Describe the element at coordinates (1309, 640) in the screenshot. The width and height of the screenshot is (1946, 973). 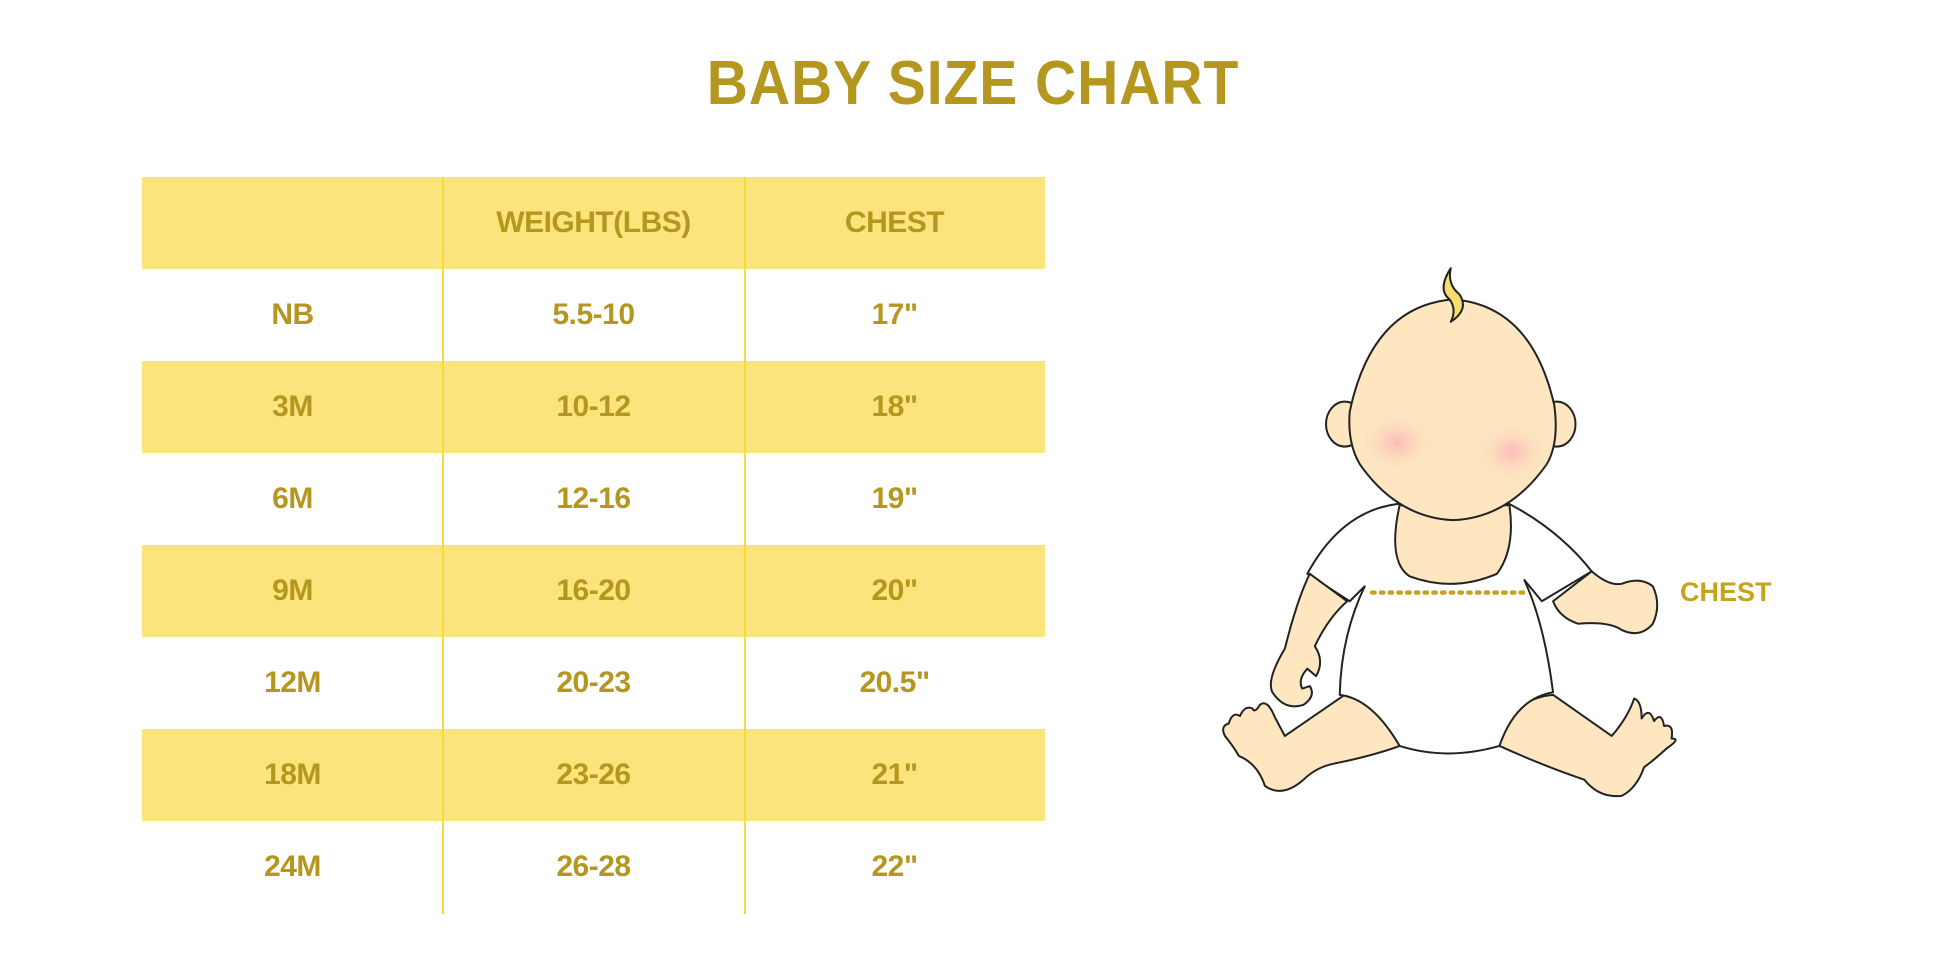
I see `left-arm` at that location.